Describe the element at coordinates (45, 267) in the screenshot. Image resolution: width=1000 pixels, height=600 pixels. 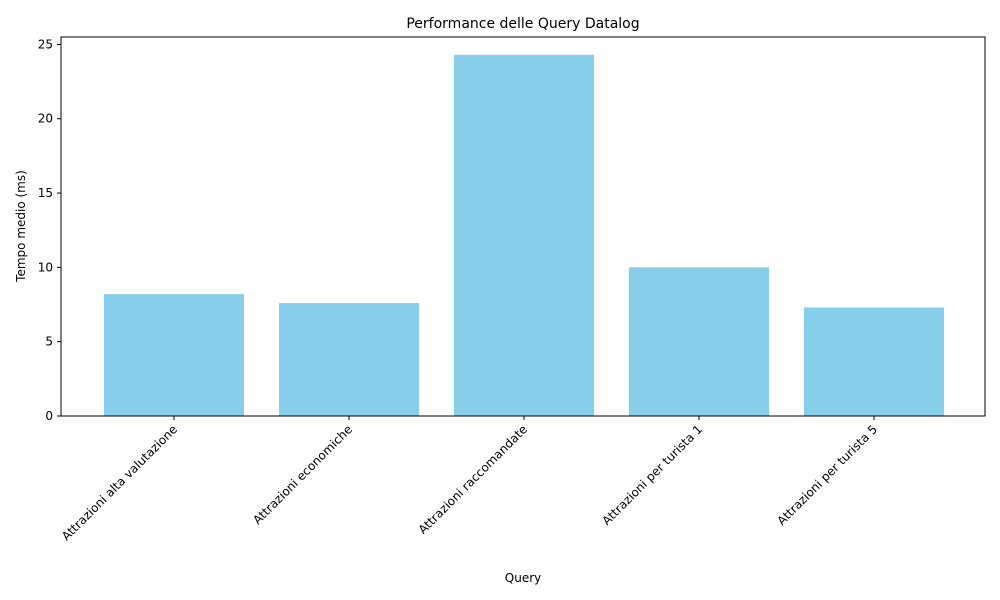
I see `y-tick-label: 10` at that location.